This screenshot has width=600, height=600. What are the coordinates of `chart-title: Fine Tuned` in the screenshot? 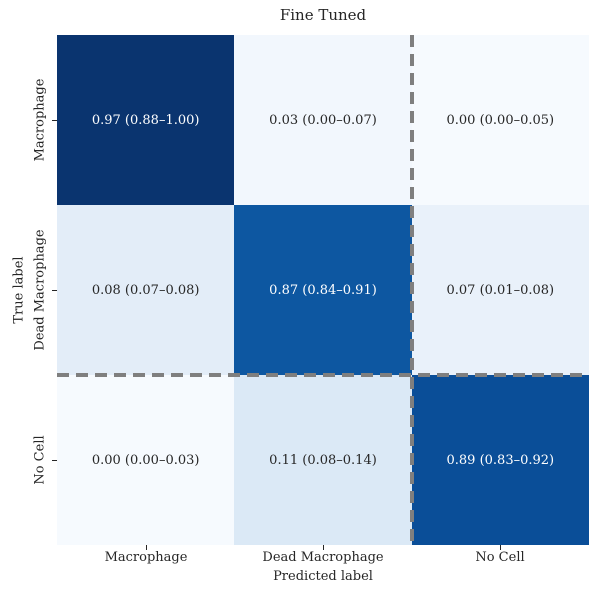 It's located at (323, 15).